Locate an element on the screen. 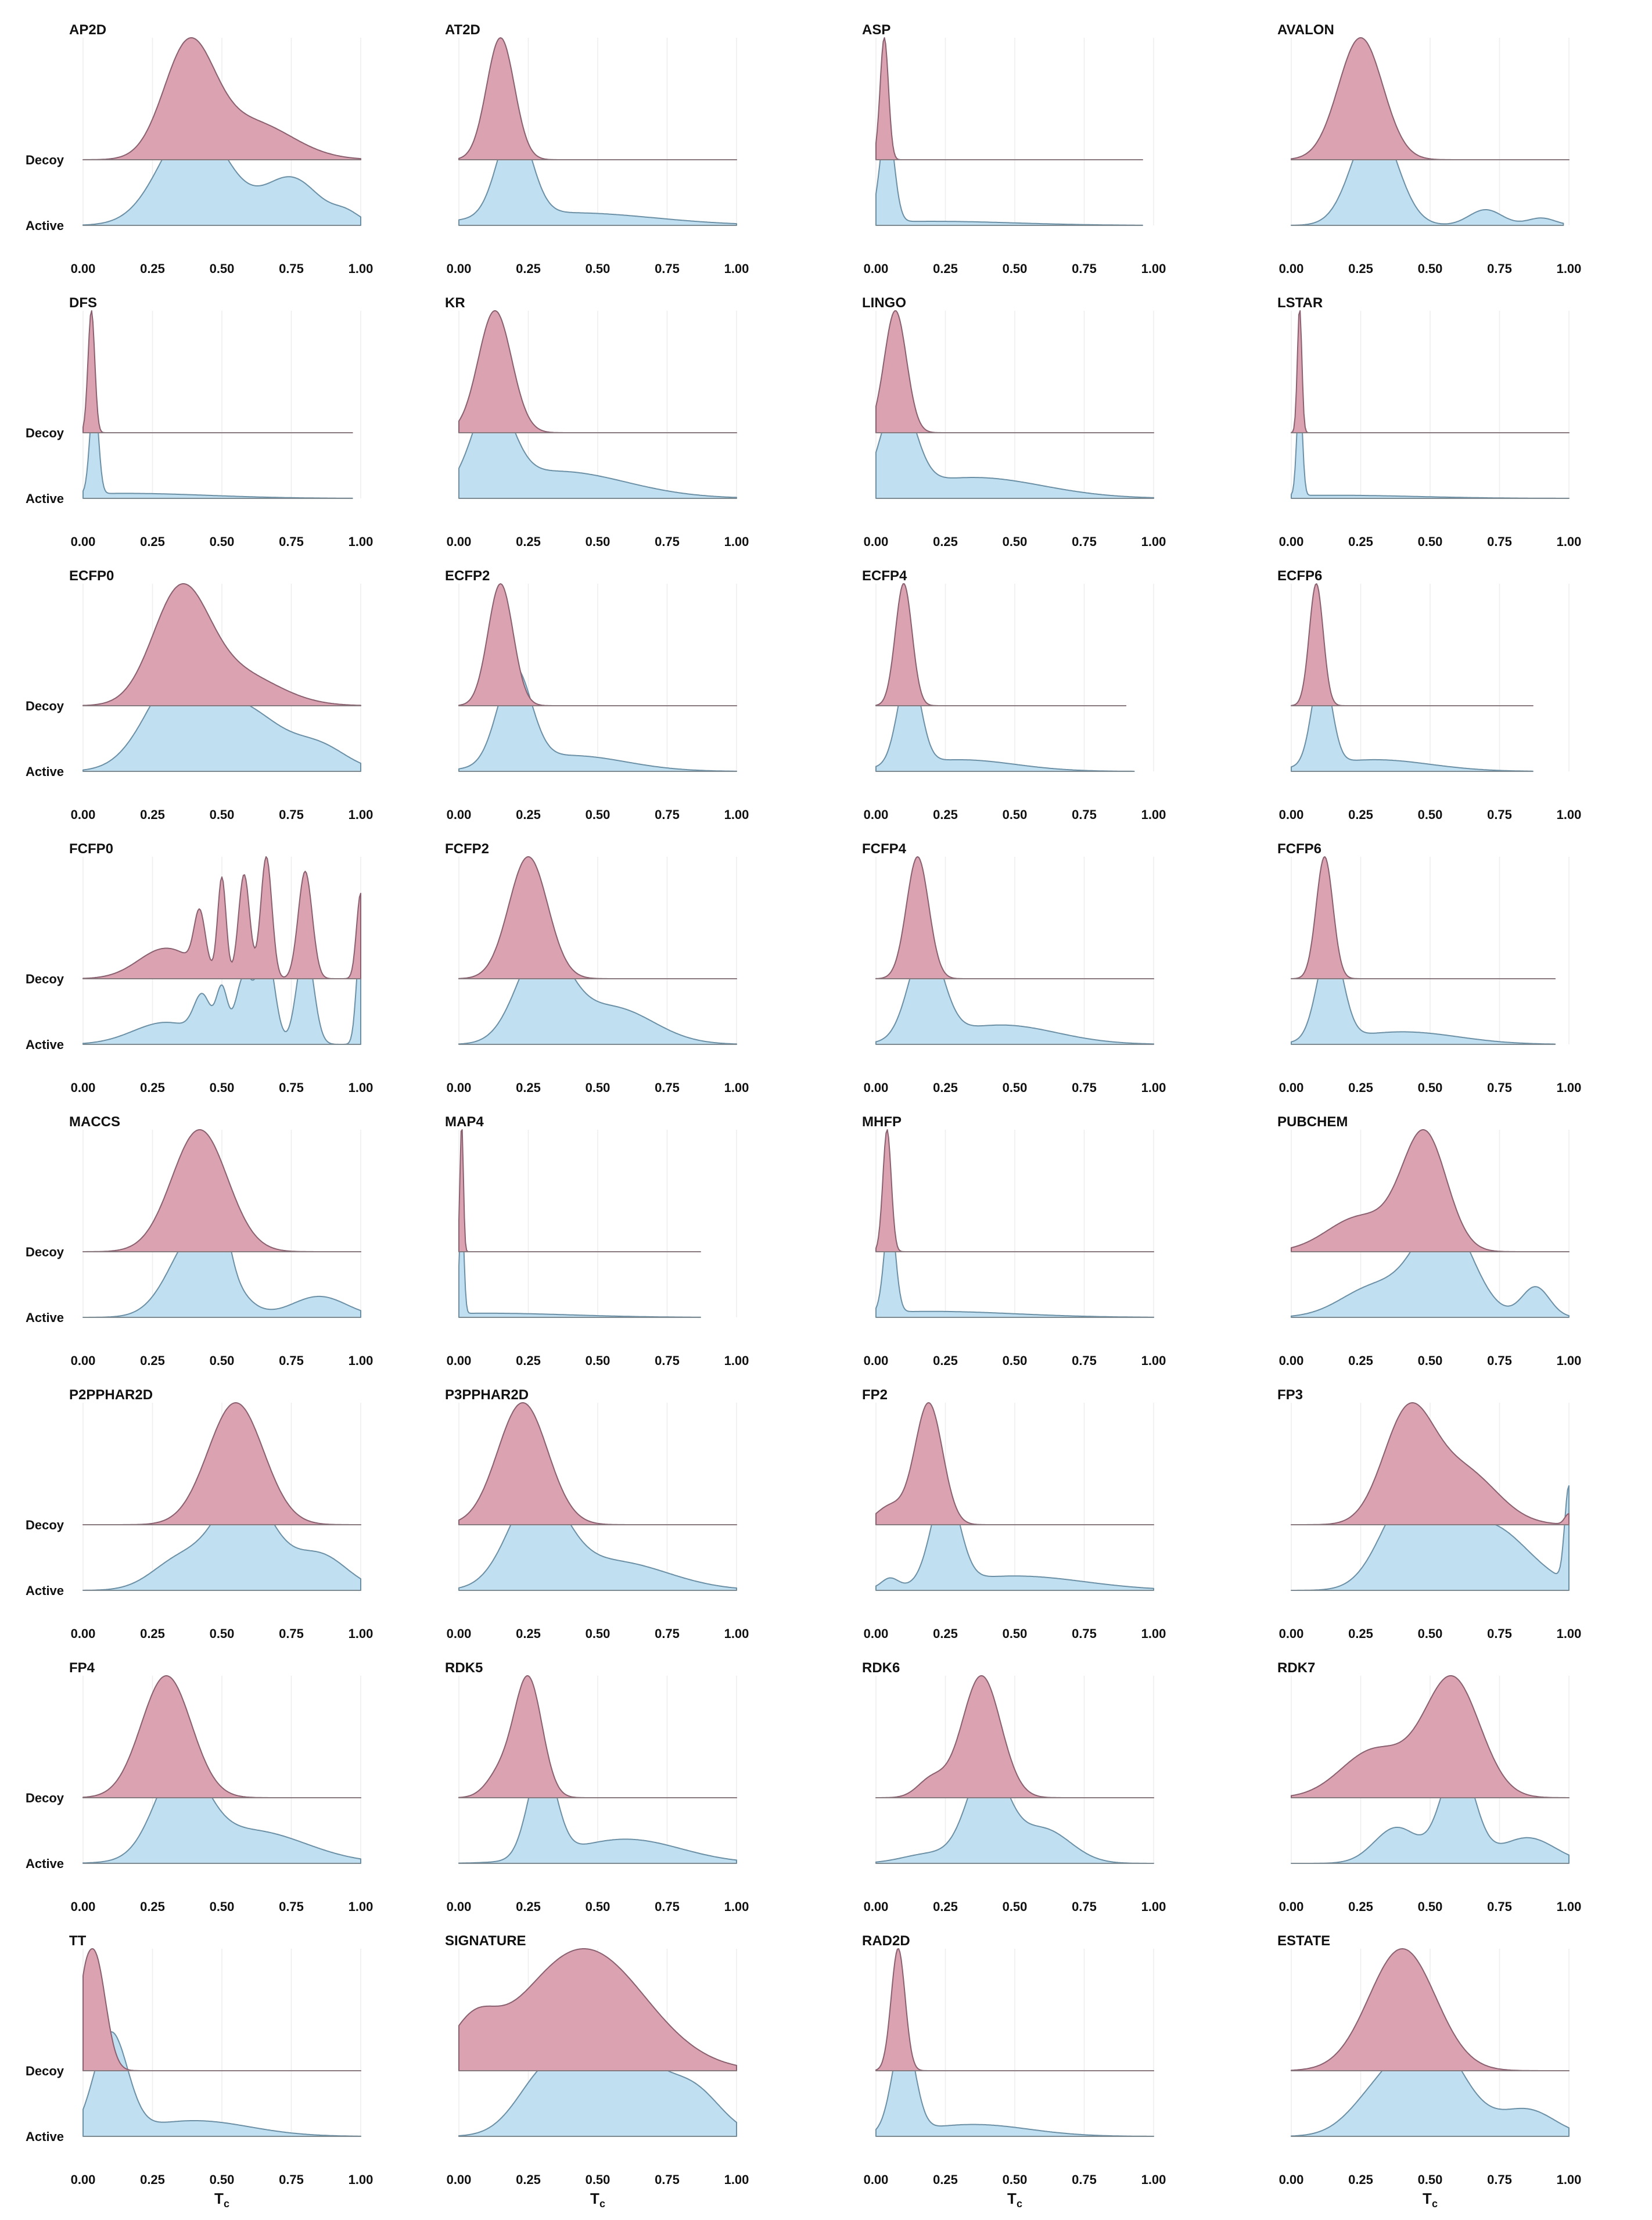 The height and width of the screenshot is (2220, 1652). panel-map4: MAP4 0.00 0.25 0.50 0.75 1.00 is located at coordinates (597, 1241).